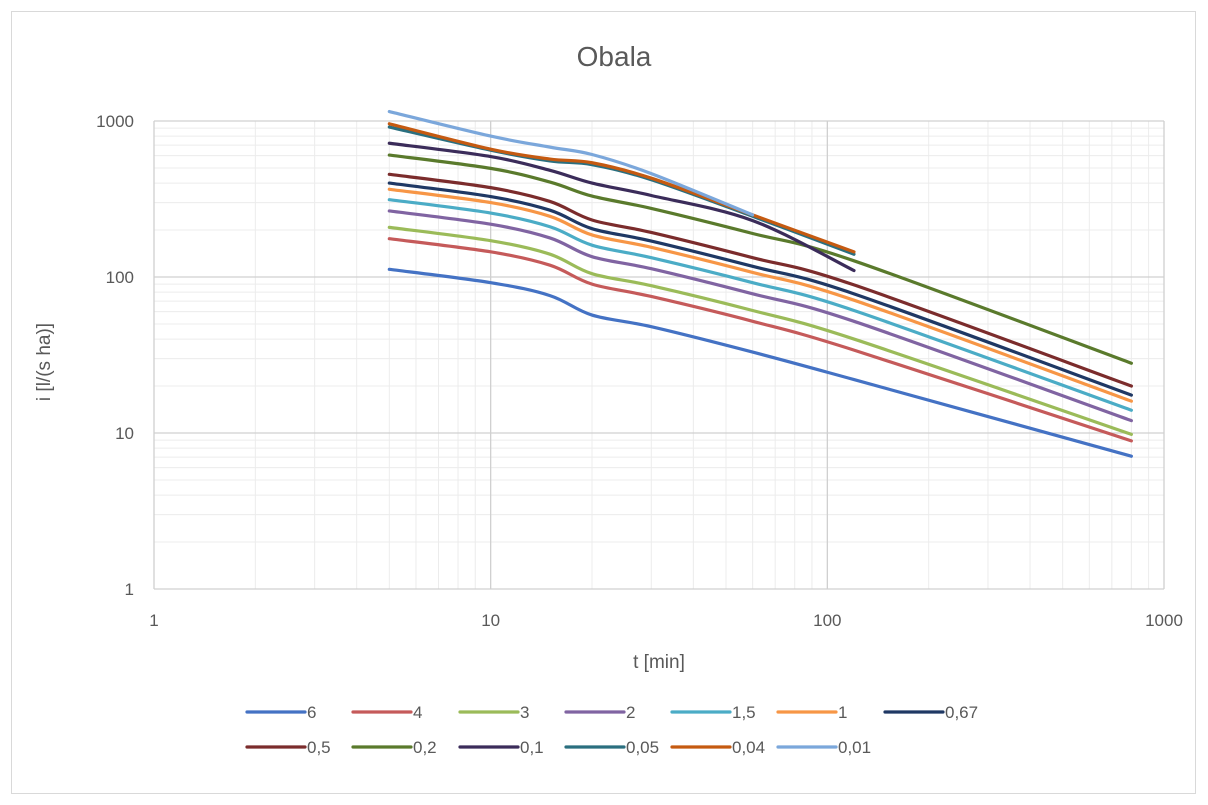  What do you see at coordinates (630, 712) in the screenshot?
I see `legend-label: 2` at bounding box center [630, 712].